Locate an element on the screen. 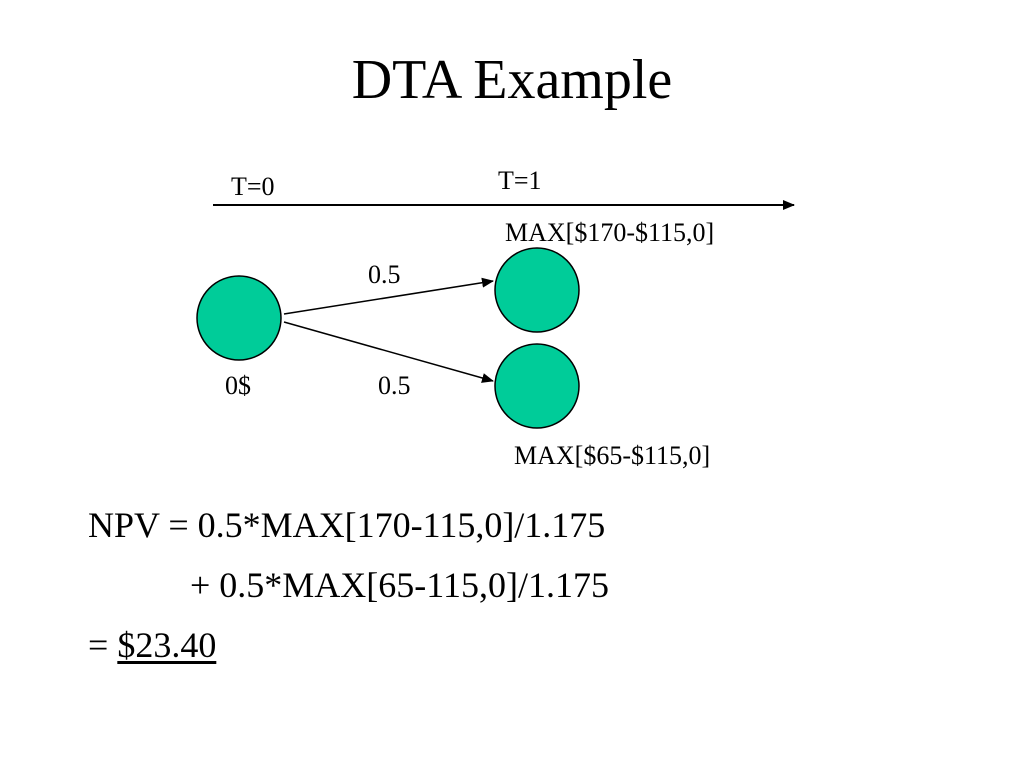 The height and width of the screenshot is (768, 1024). npv-equation-line3: = $23.40 is located at coordinates (152, 645).